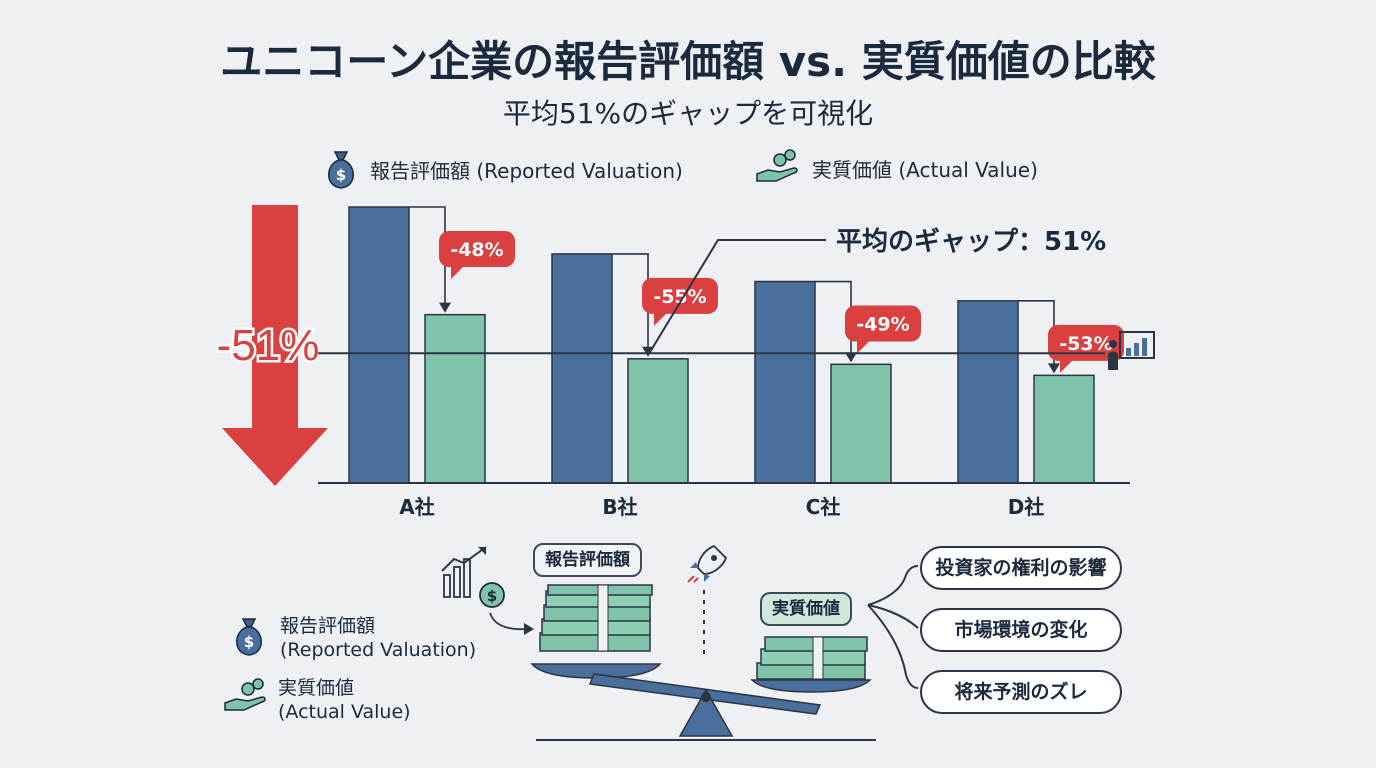 Image resolution: width=1376 pixels, height=768 pixels. Describe the element at coordinates (1021, 630) in the screenshot. I see `factor-market-environment: 市場環境の変化` at that location.